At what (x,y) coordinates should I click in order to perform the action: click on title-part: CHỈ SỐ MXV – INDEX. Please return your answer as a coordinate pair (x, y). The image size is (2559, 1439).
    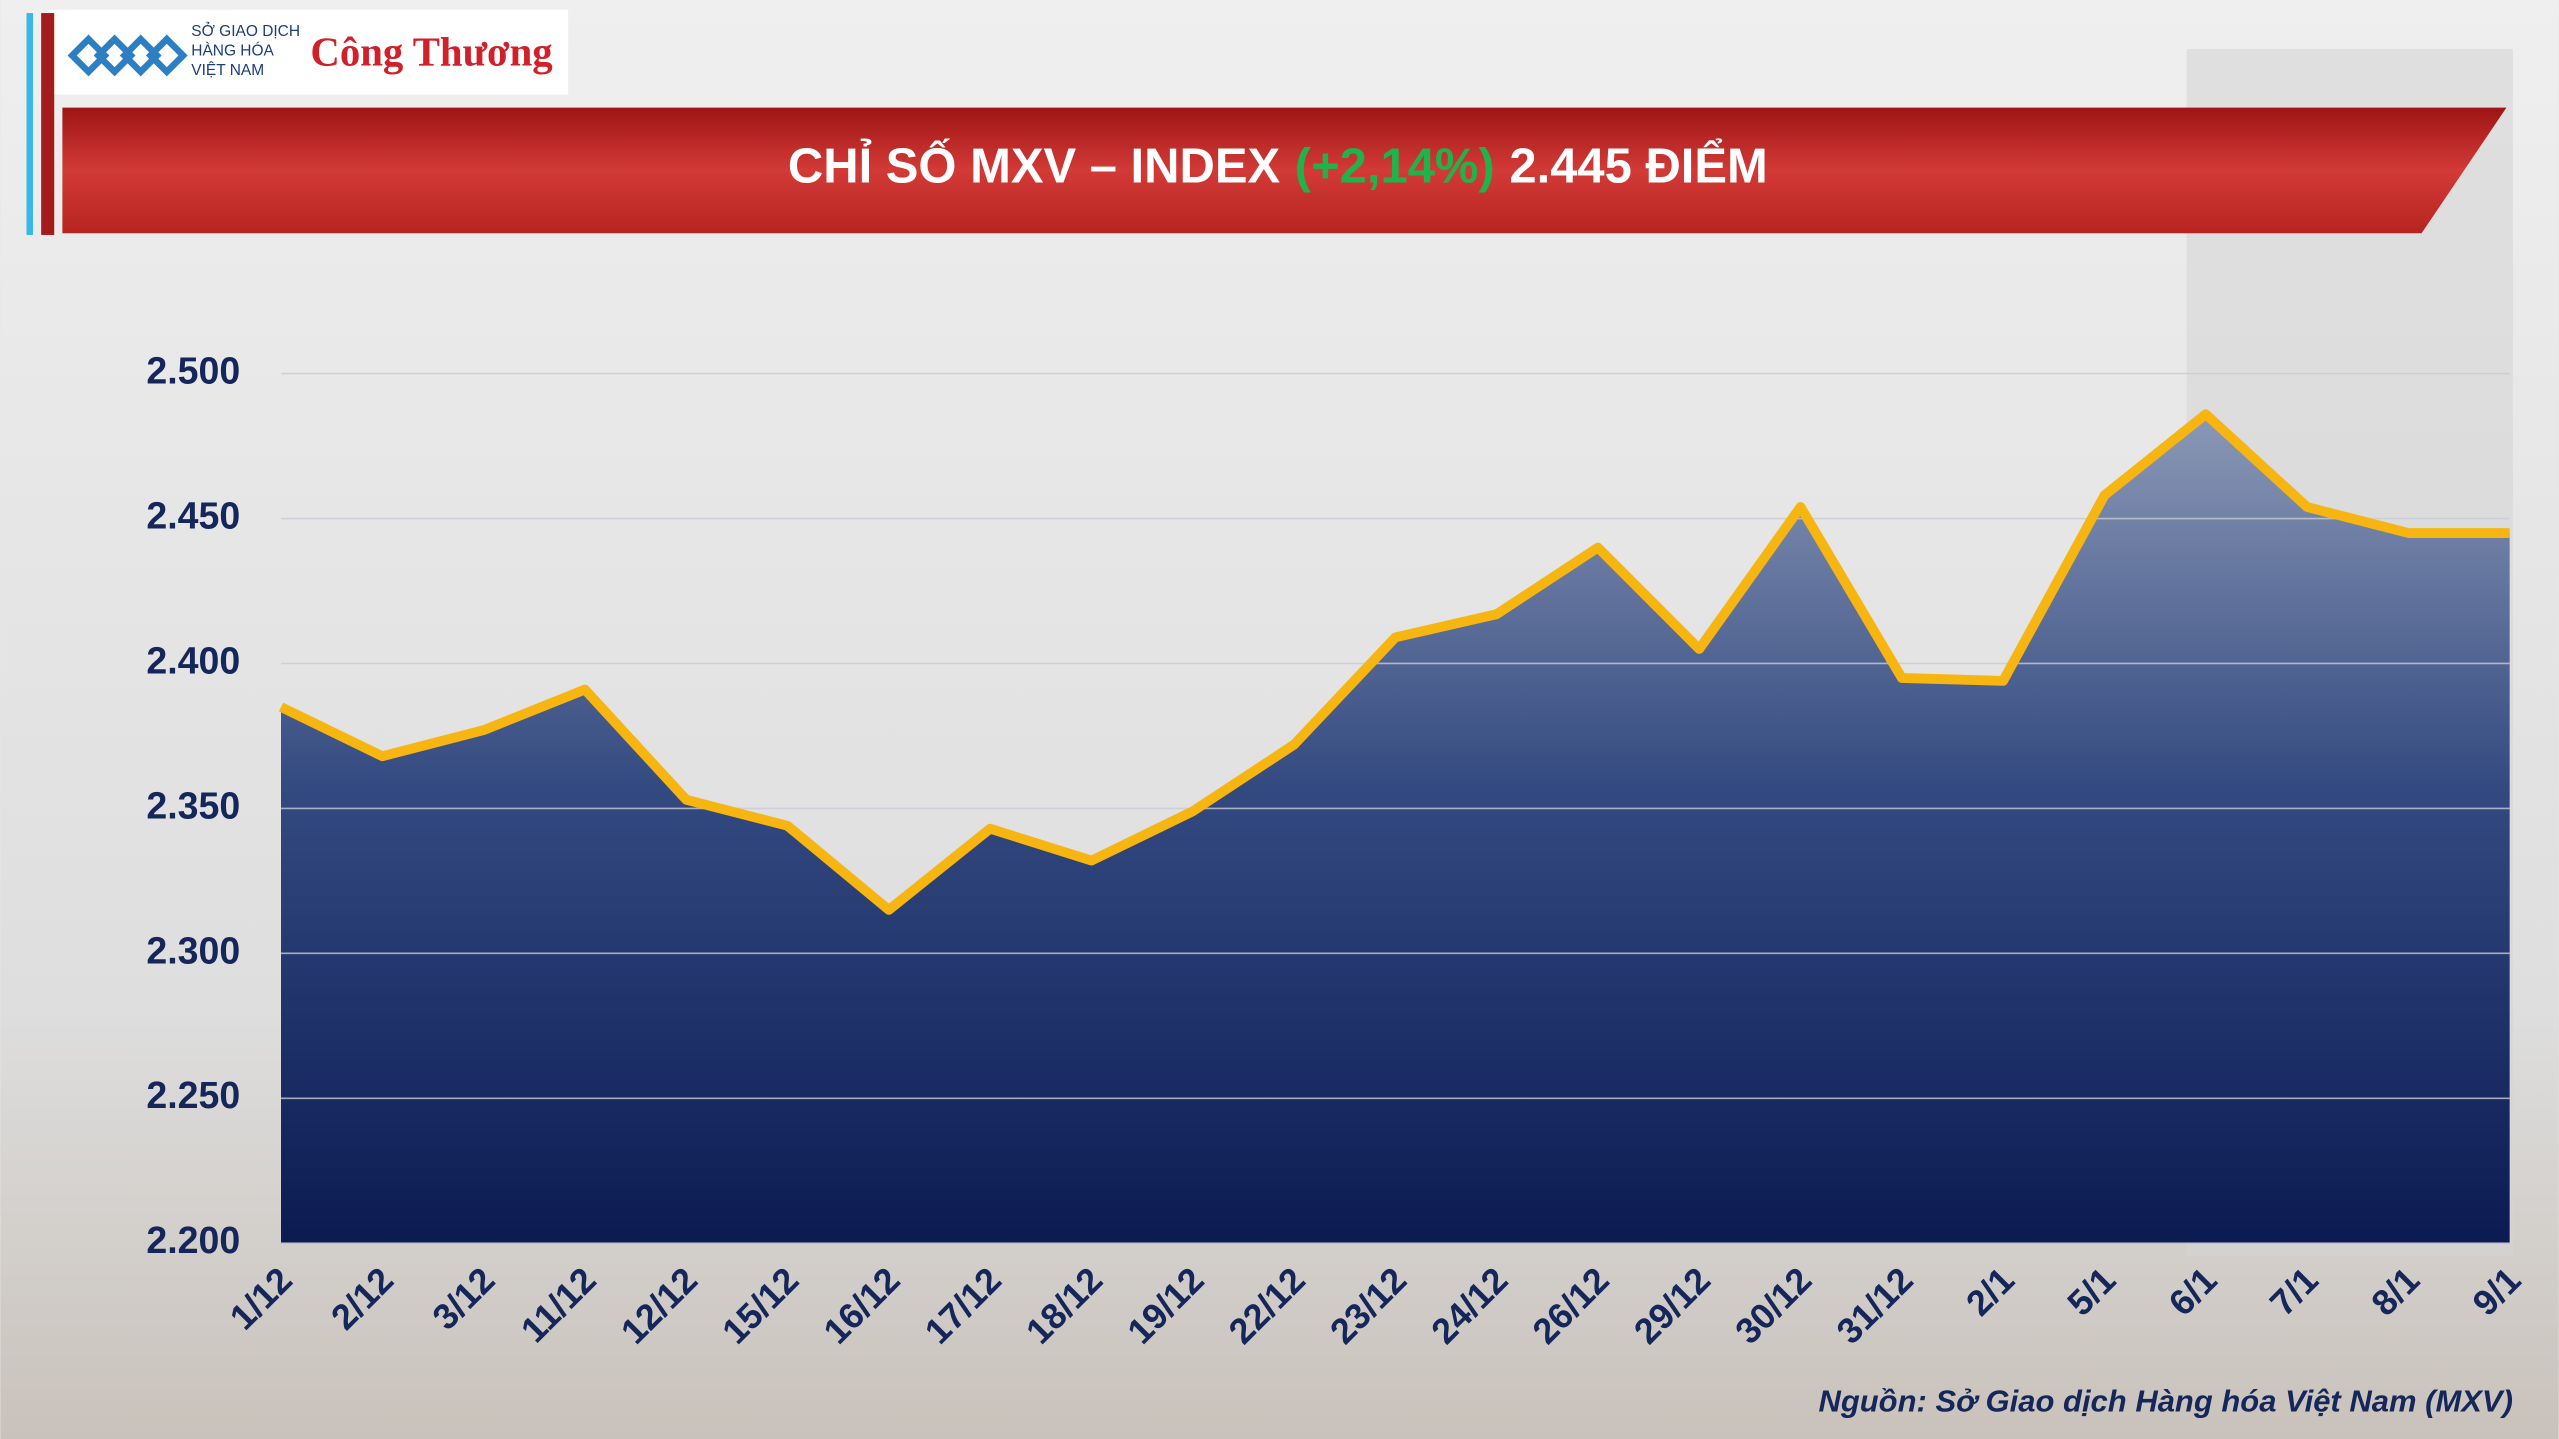
    Looking at the image, I should click on (1034, 166).